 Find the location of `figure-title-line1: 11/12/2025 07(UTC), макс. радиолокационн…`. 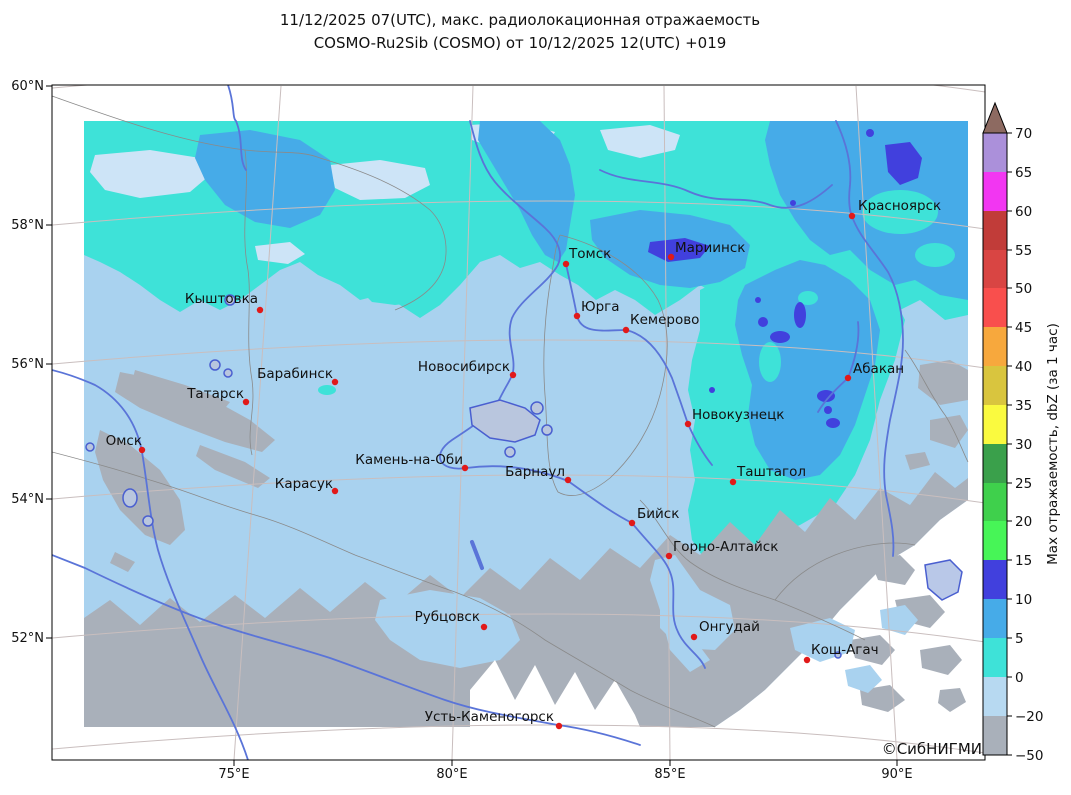

figure-title-line1: 11/12/2025 07(UTC), макс. радиолокационн… is located at coordinates (520, 20).